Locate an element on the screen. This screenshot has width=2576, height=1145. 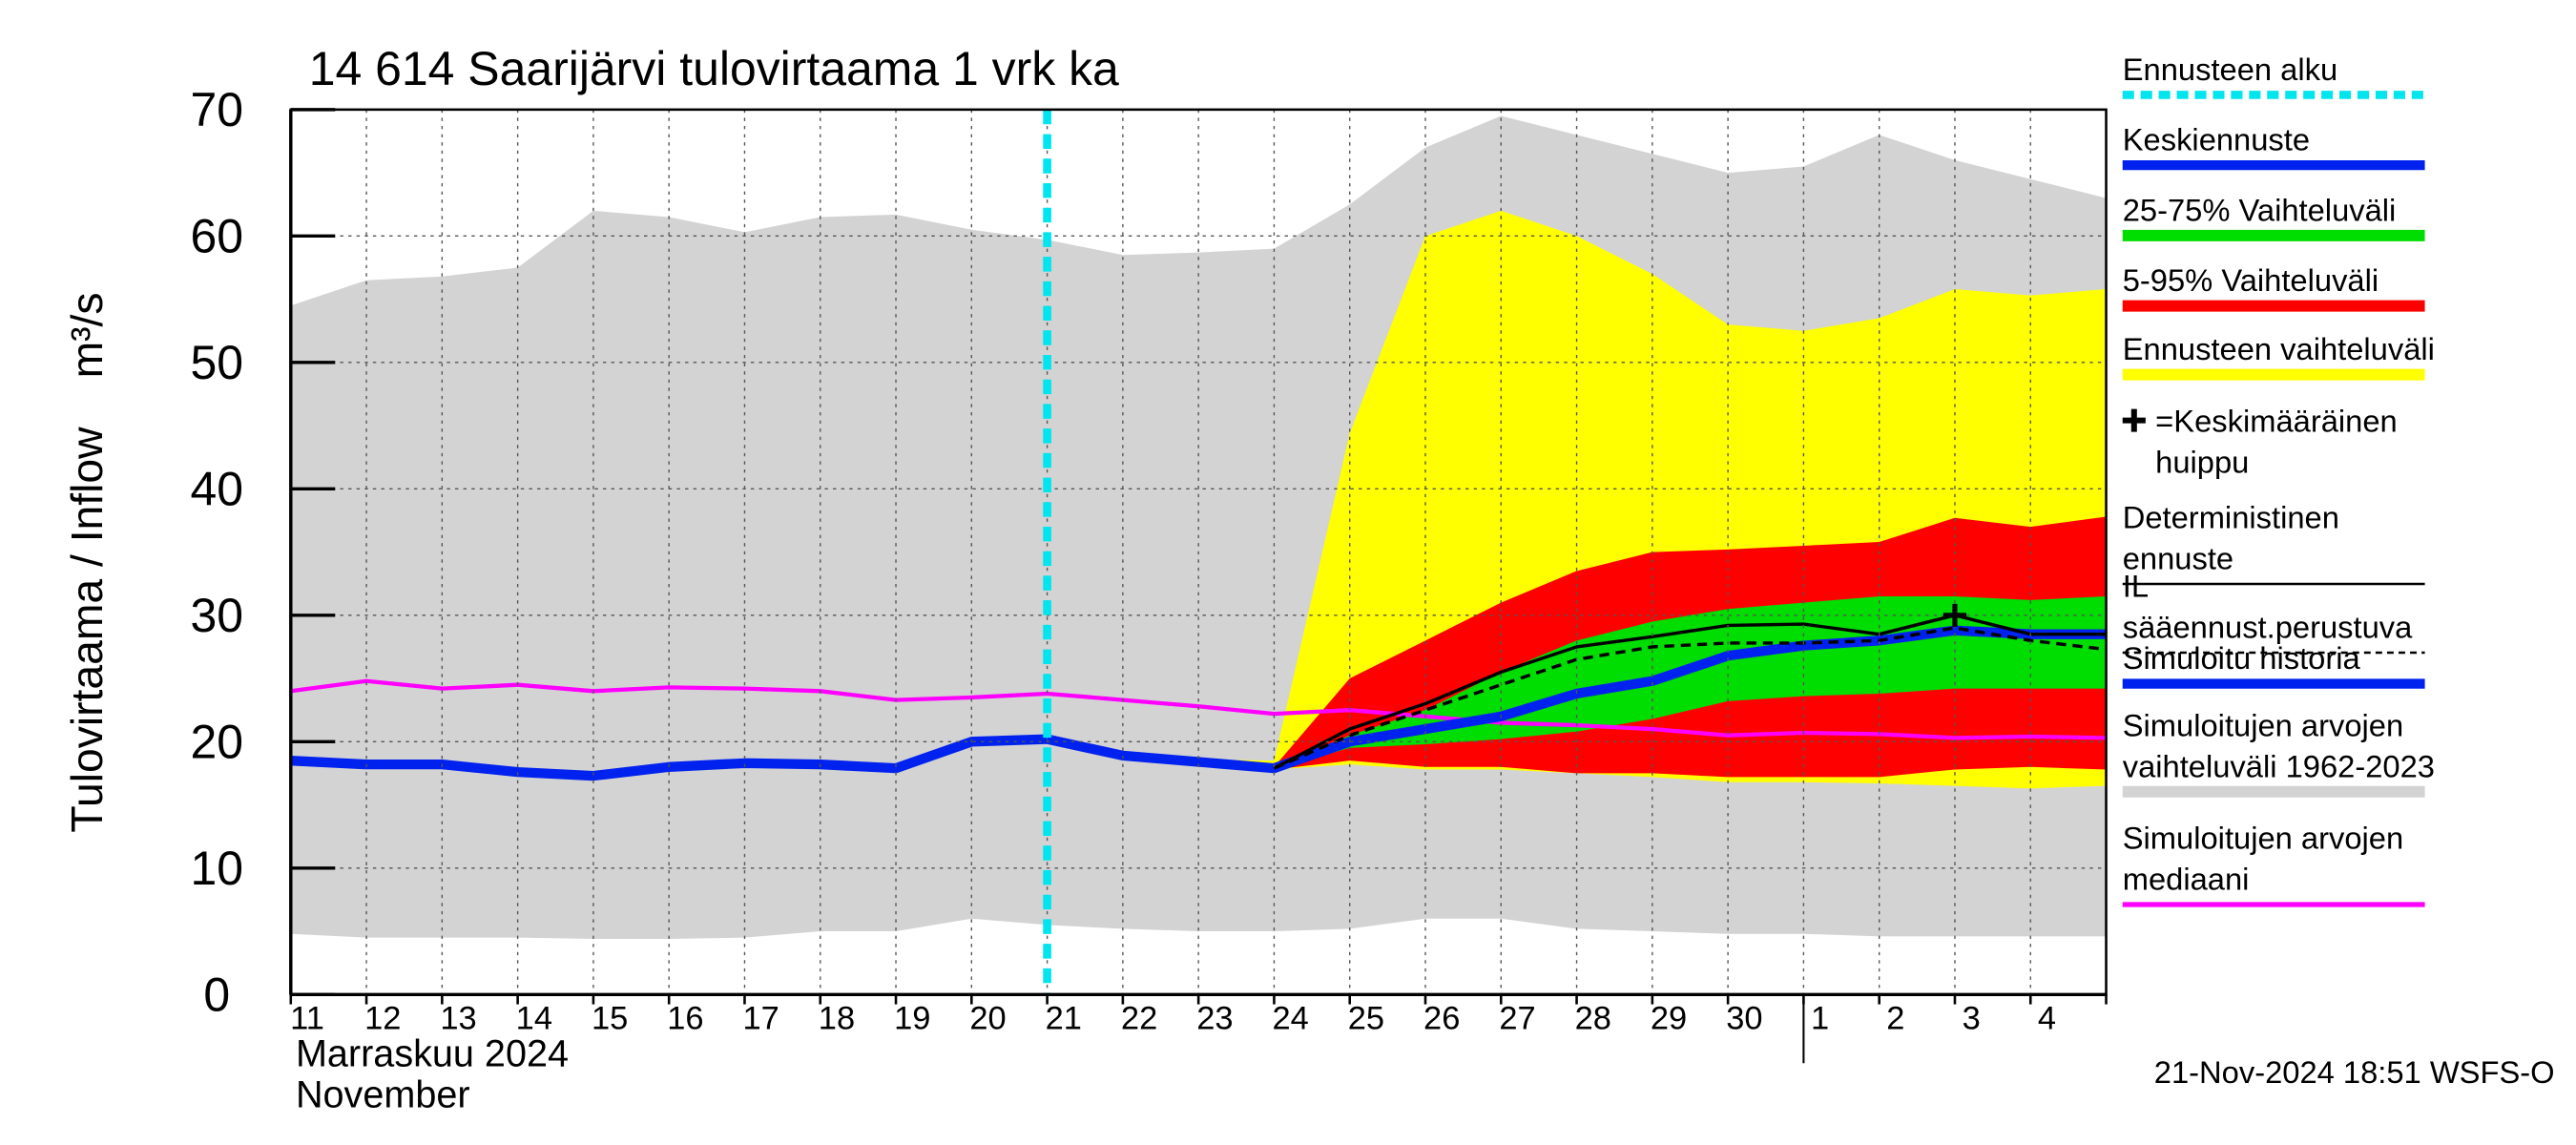
x-tick-label: 13 is located at coordinates (458, 1018).